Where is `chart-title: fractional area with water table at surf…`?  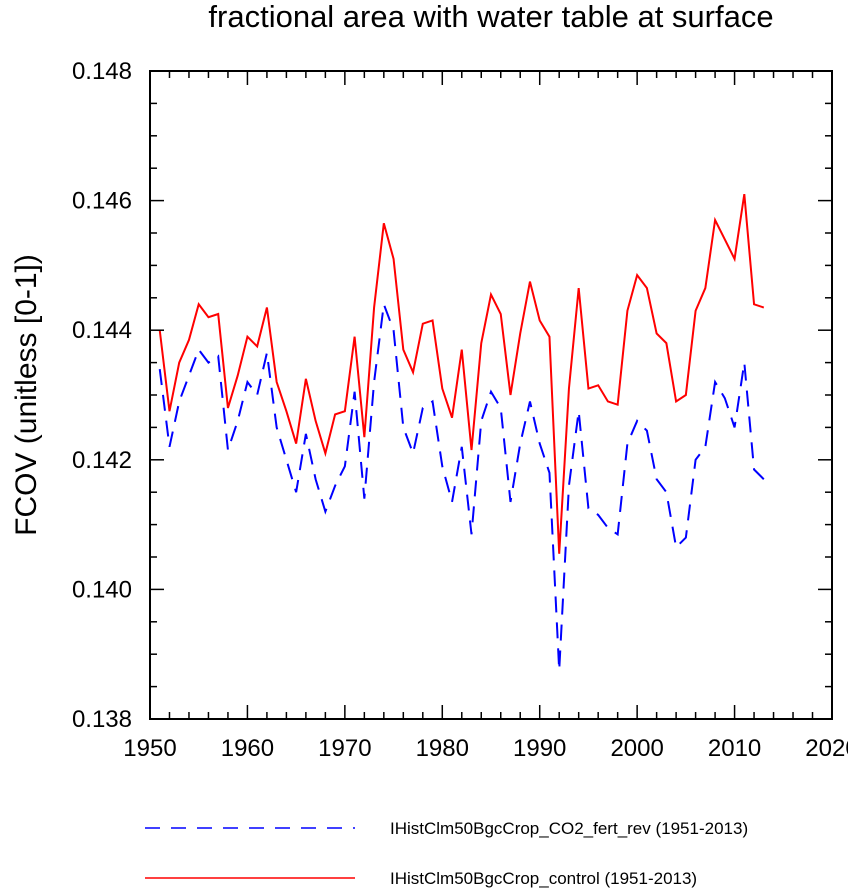 chart-title: fractional area with water table at surf… is located at coordinates (490, 17).